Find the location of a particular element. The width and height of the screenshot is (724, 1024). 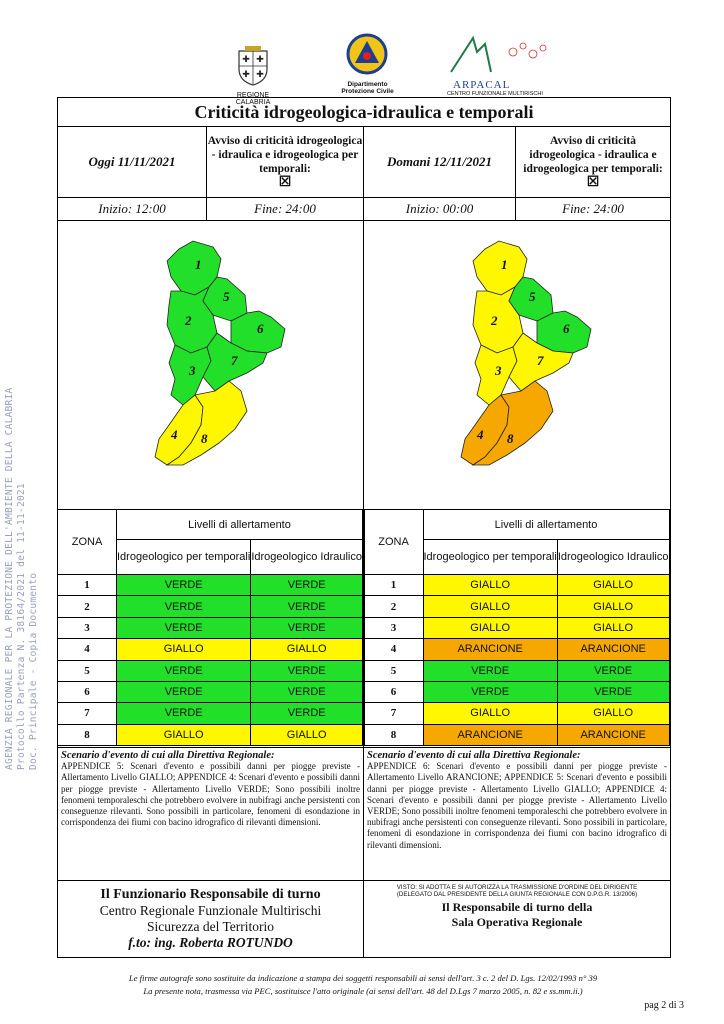

table-row: 8 ARANCIONE ARANCIONE is located at coordinates (516, 735).